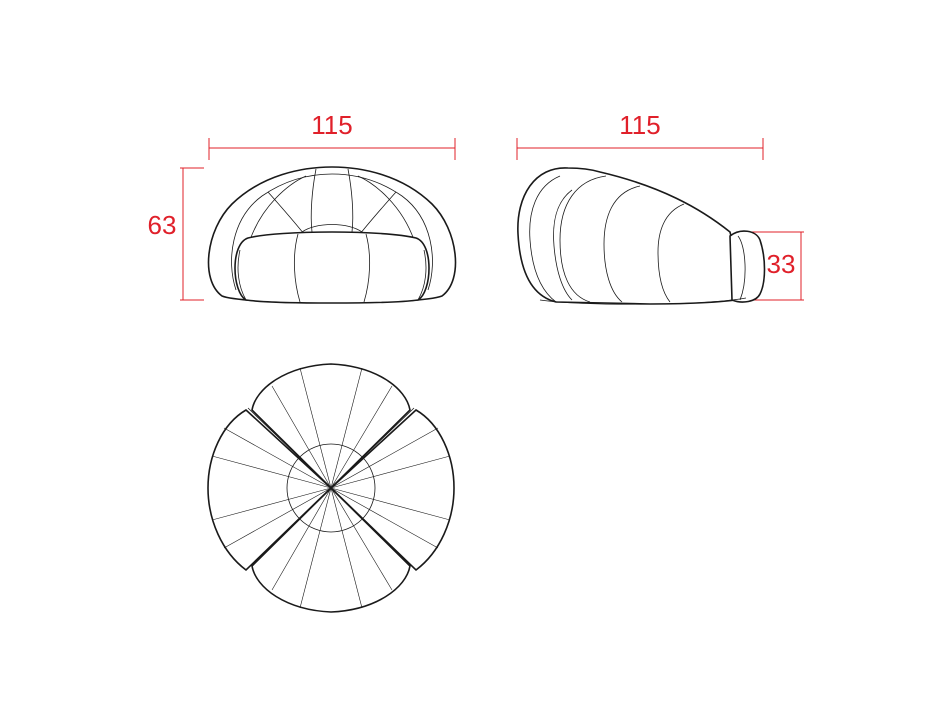 The width and height of the screenshot is (950, 720). I want to click on top-seat-circle, so click(331, 488).